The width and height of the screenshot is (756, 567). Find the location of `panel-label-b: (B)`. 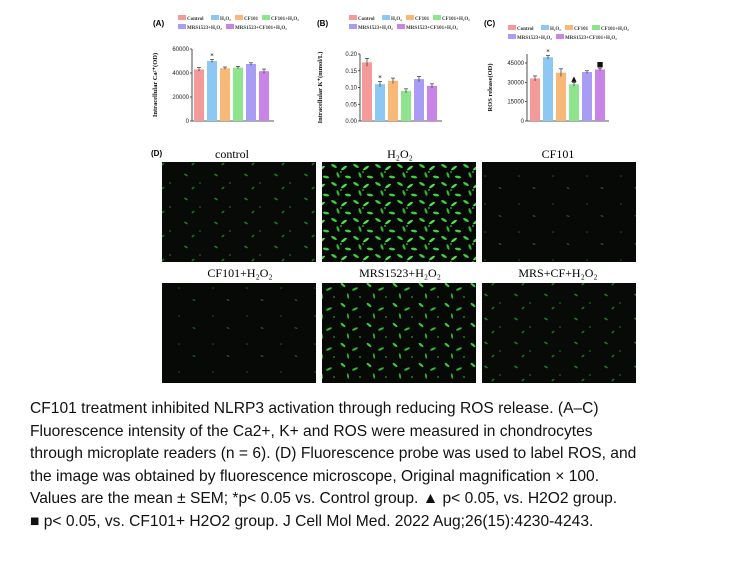

panel-label-b: (B) is located at coordinates (322, 23).